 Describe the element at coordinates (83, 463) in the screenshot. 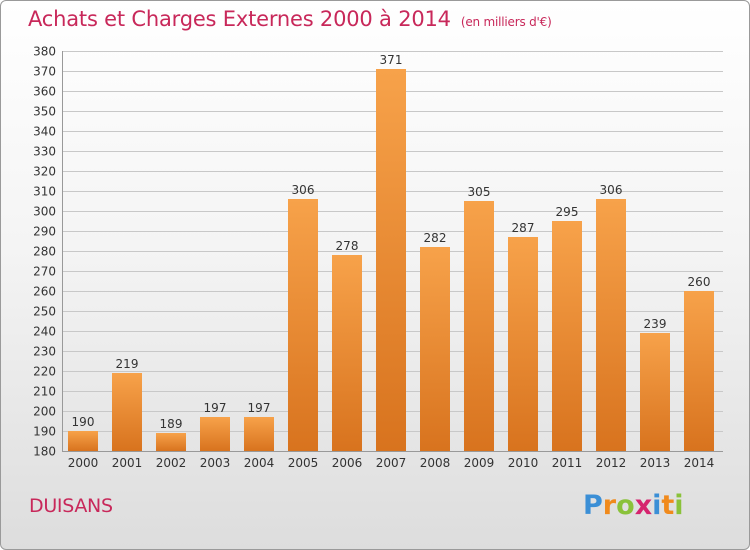

I see `x-tick-label-2000: 2000` at that location.